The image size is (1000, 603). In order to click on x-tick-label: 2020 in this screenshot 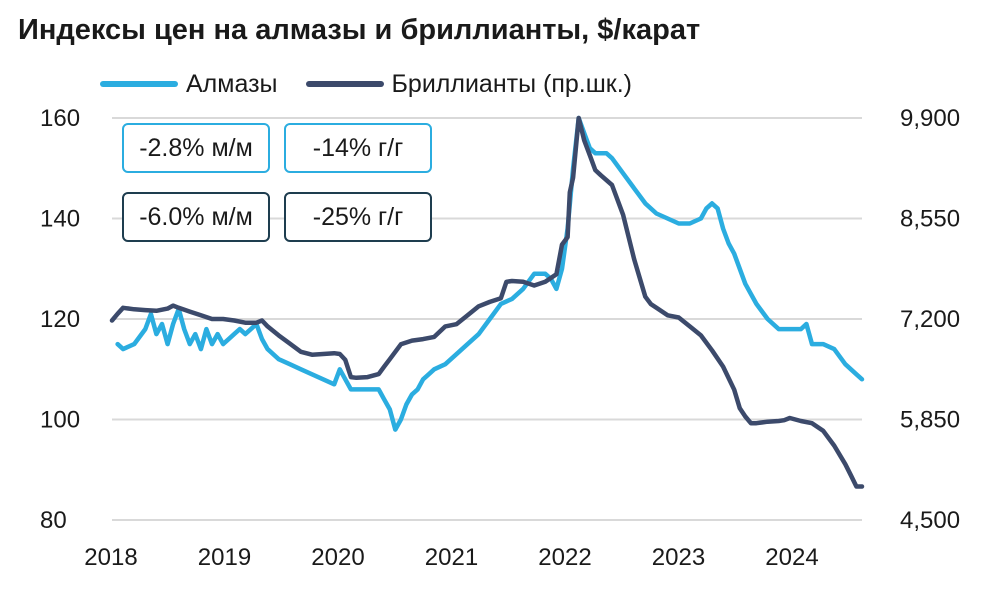, I will do `click(337, 557)`.